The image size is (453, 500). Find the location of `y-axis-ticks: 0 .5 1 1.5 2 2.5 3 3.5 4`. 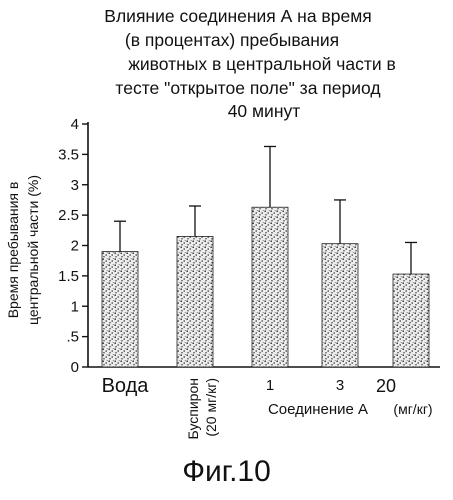

y-axis-ticks: 0 .5 1 1.5 2 2.5 3 3.5 4 is located at coordinates (73, 246).